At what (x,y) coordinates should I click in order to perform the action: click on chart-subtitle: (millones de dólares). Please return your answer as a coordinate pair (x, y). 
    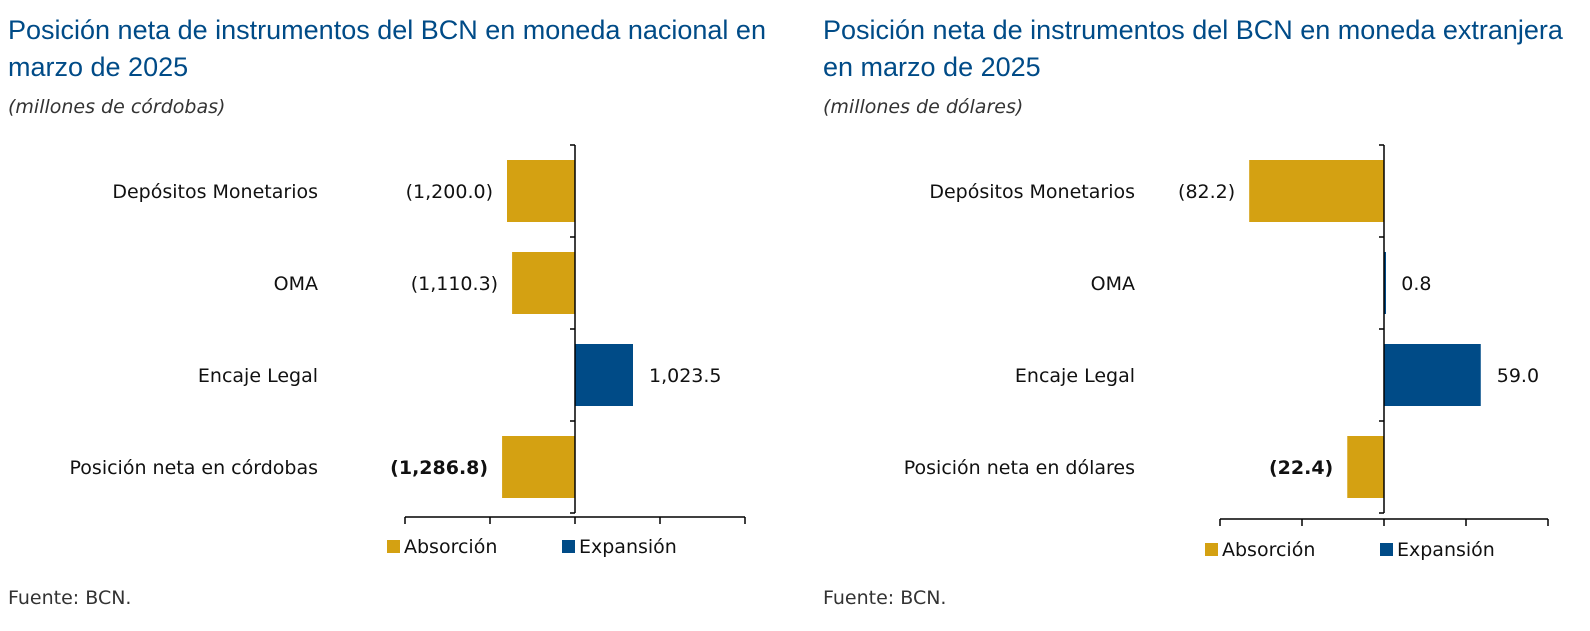
    Looking at the image, I should click on (923, 107).